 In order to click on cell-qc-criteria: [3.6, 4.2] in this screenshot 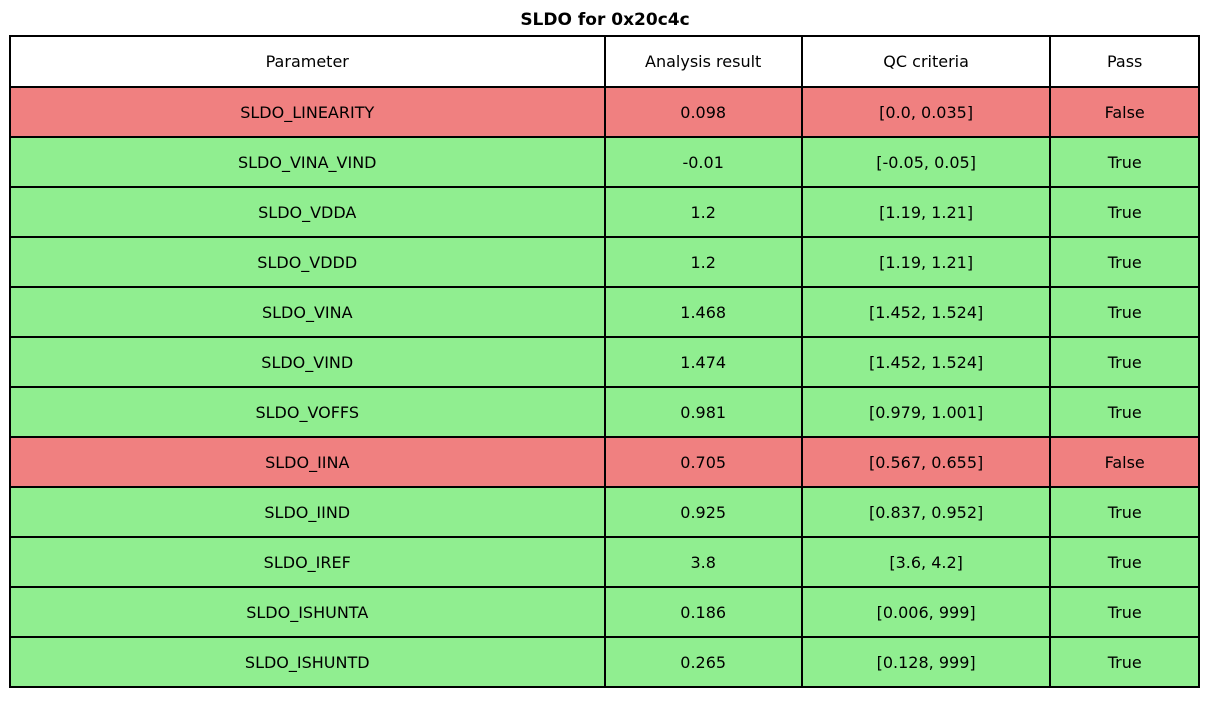, I will do `click(926, 562)`.